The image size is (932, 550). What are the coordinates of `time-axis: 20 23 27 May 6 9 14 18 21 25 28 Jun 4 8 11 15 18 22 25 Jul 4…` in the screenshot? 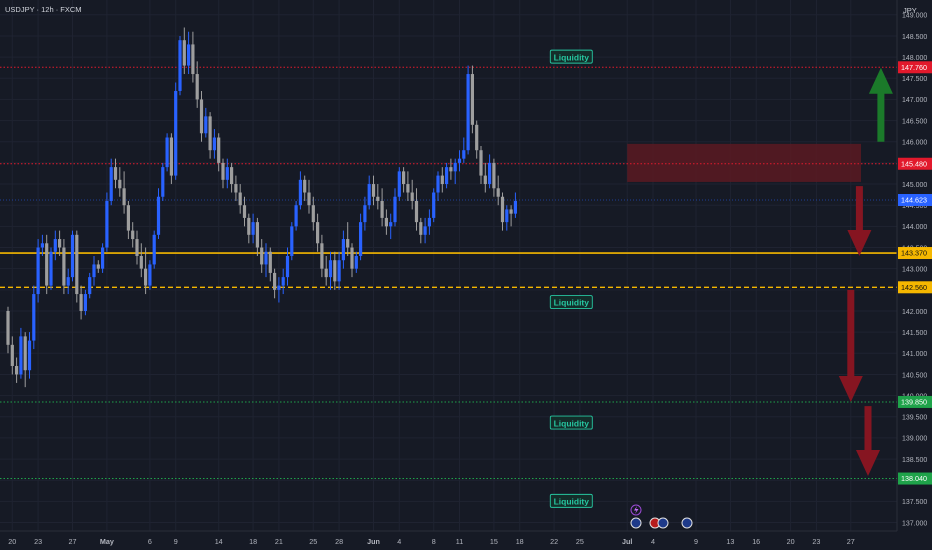 It's located at (466, 540).